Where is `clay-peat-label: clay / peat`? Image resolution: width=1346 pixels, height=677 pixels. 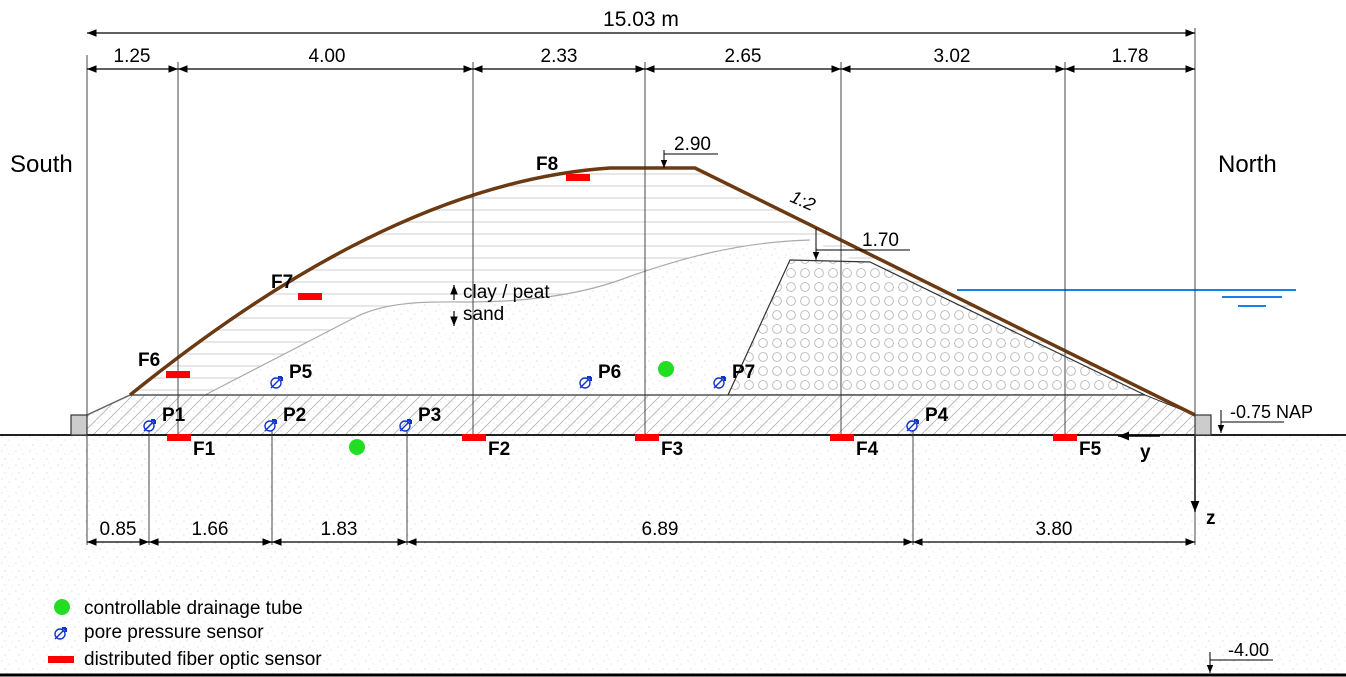 clay-peat-label: clay / peat is located at coordinates (506, 292).